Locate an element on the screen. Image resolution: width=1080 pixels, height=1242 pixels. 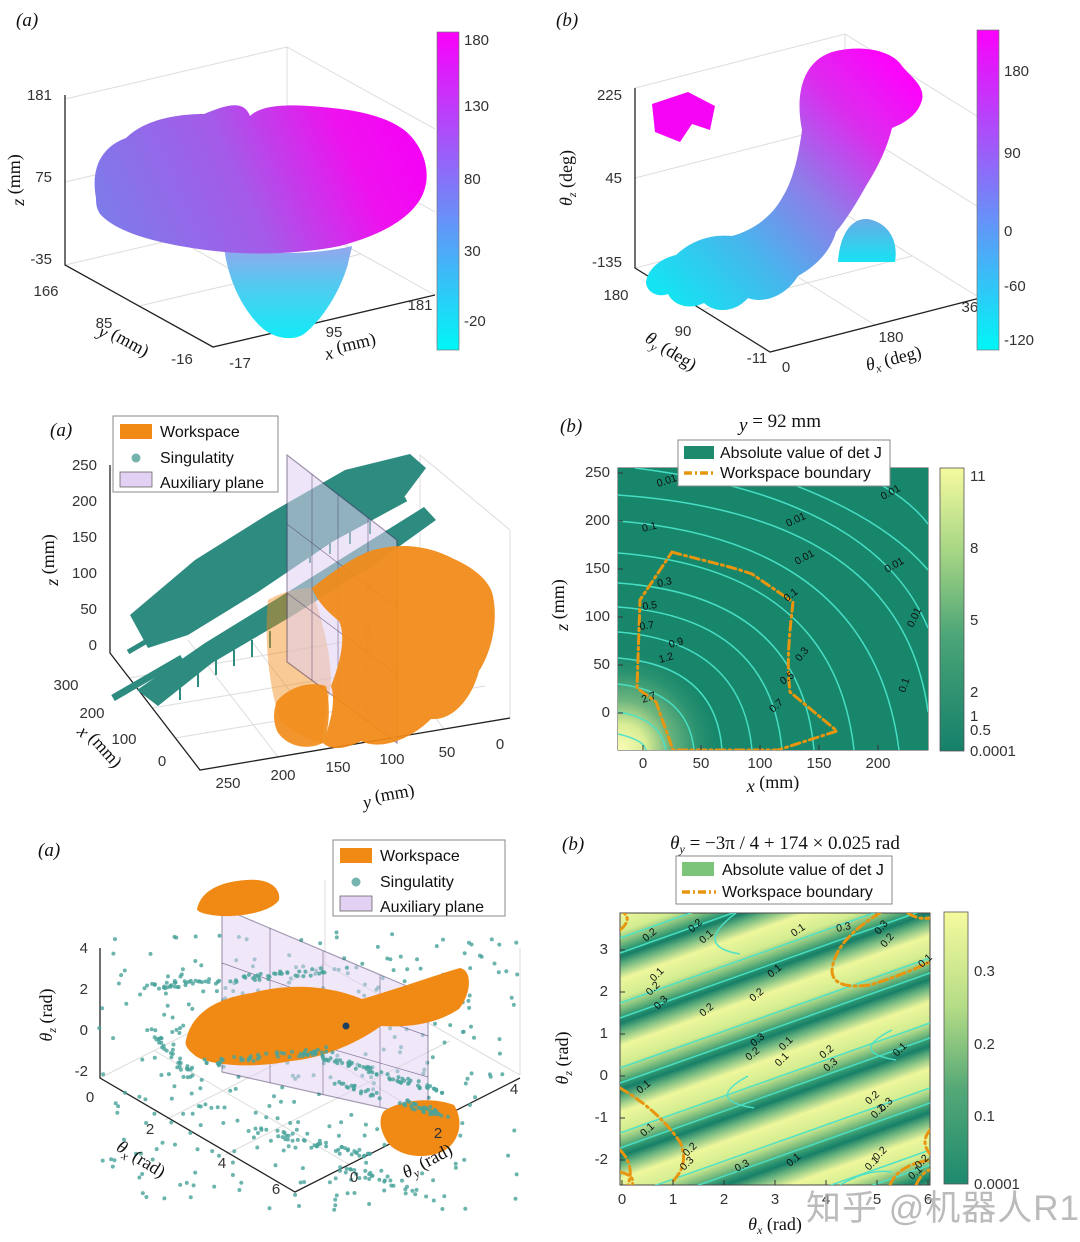
svg-text: -1 is located at coordinates (601, 1117).